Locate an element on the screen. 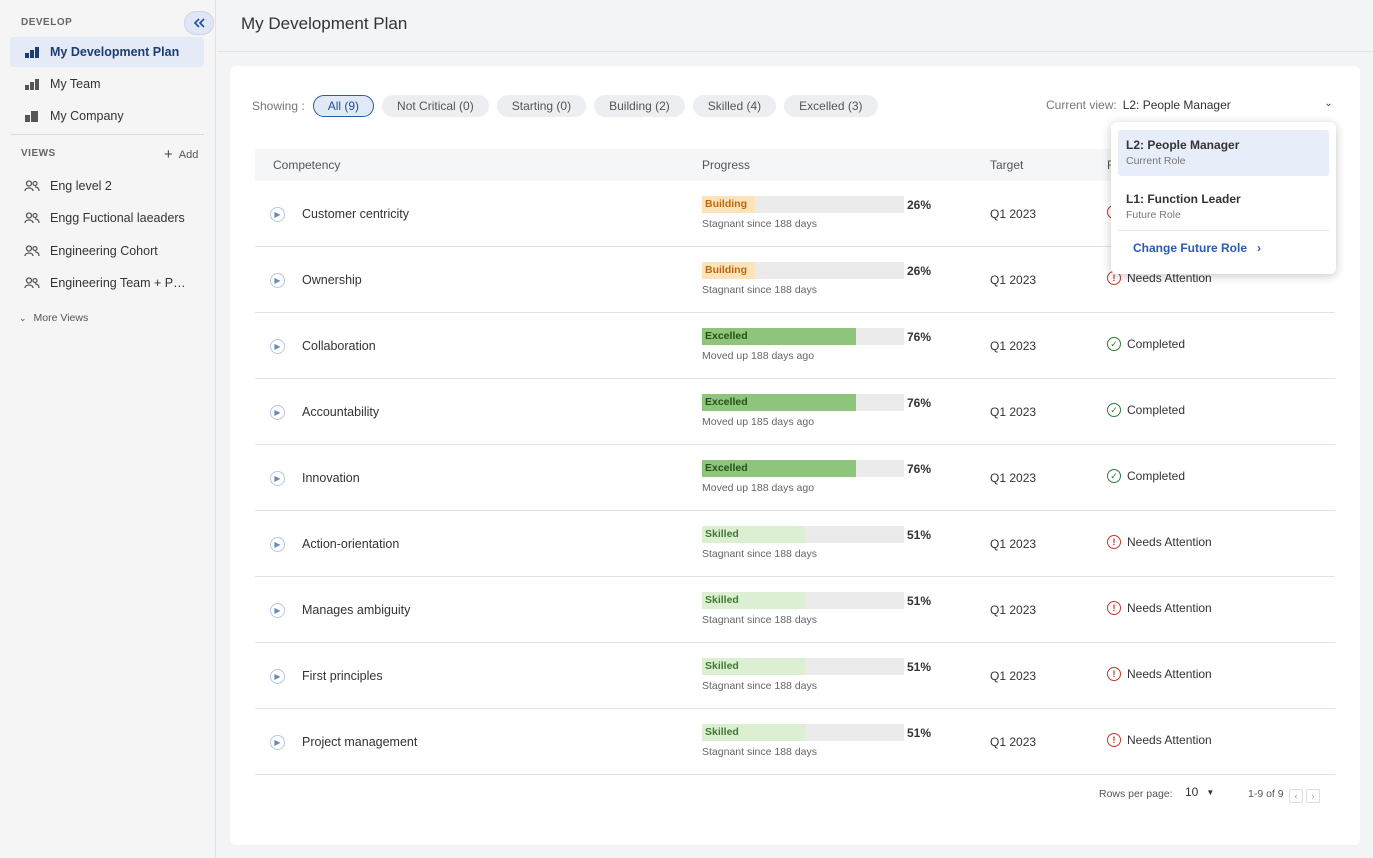 This screenshot has width=1373, height=858. progress-percent: 51% is located at coordinates (919, 601).